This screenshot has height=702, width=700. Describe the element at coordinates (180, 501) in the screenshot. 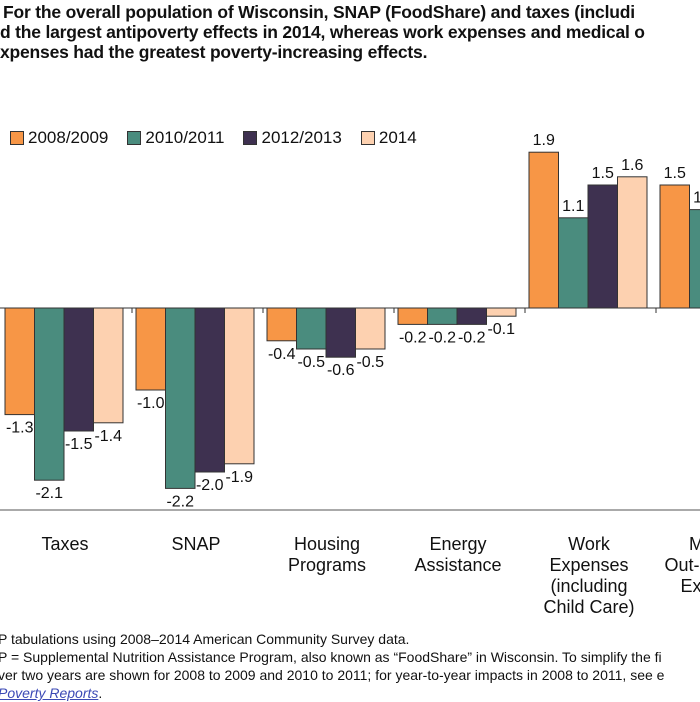

I see `data-label: -2.2` at that location.